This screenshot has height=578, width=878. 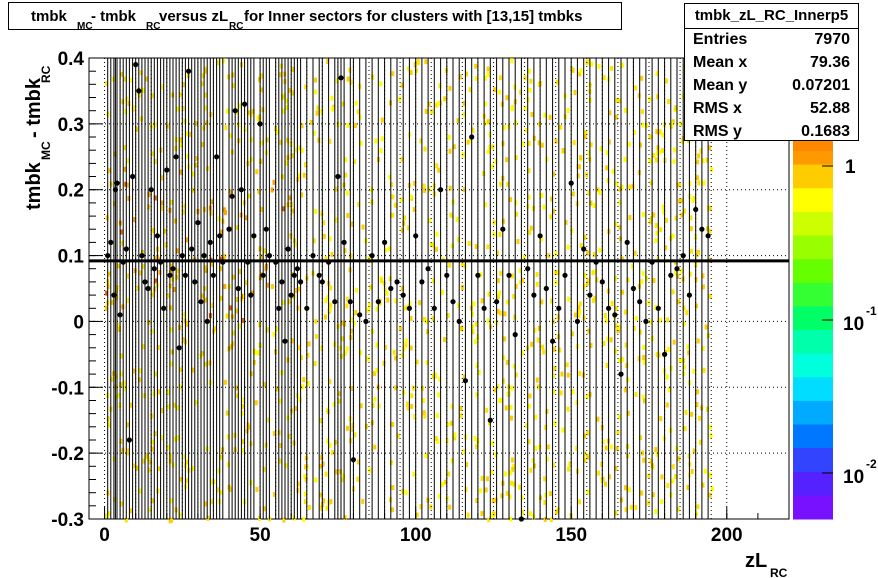 I want to click on y-tick-label: -0.3, so click(x=67, y=520).